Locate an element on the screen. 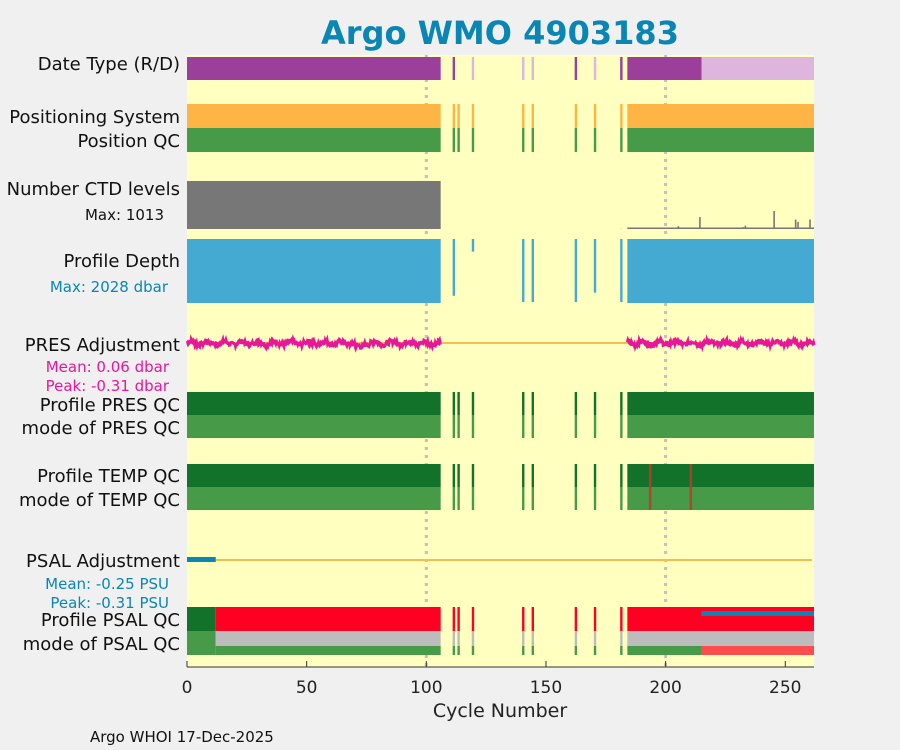 This screenshot has height=750, width=900. label-pres-mean: Mean: 0.06 dbar is located at coordinates (108, 367).